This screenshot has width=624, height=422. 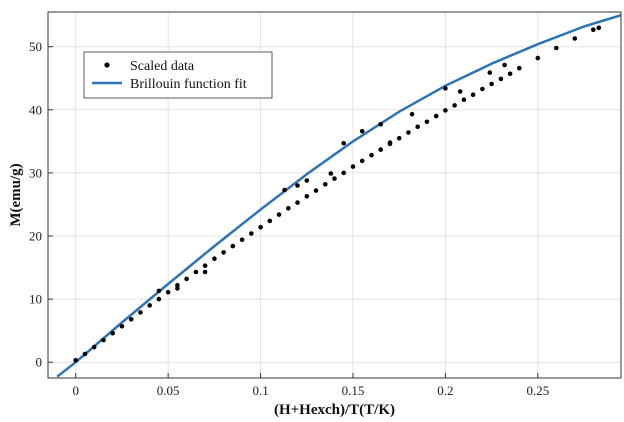 I want to click on x-tick-label: 0.15, so click(x=353, y=390).